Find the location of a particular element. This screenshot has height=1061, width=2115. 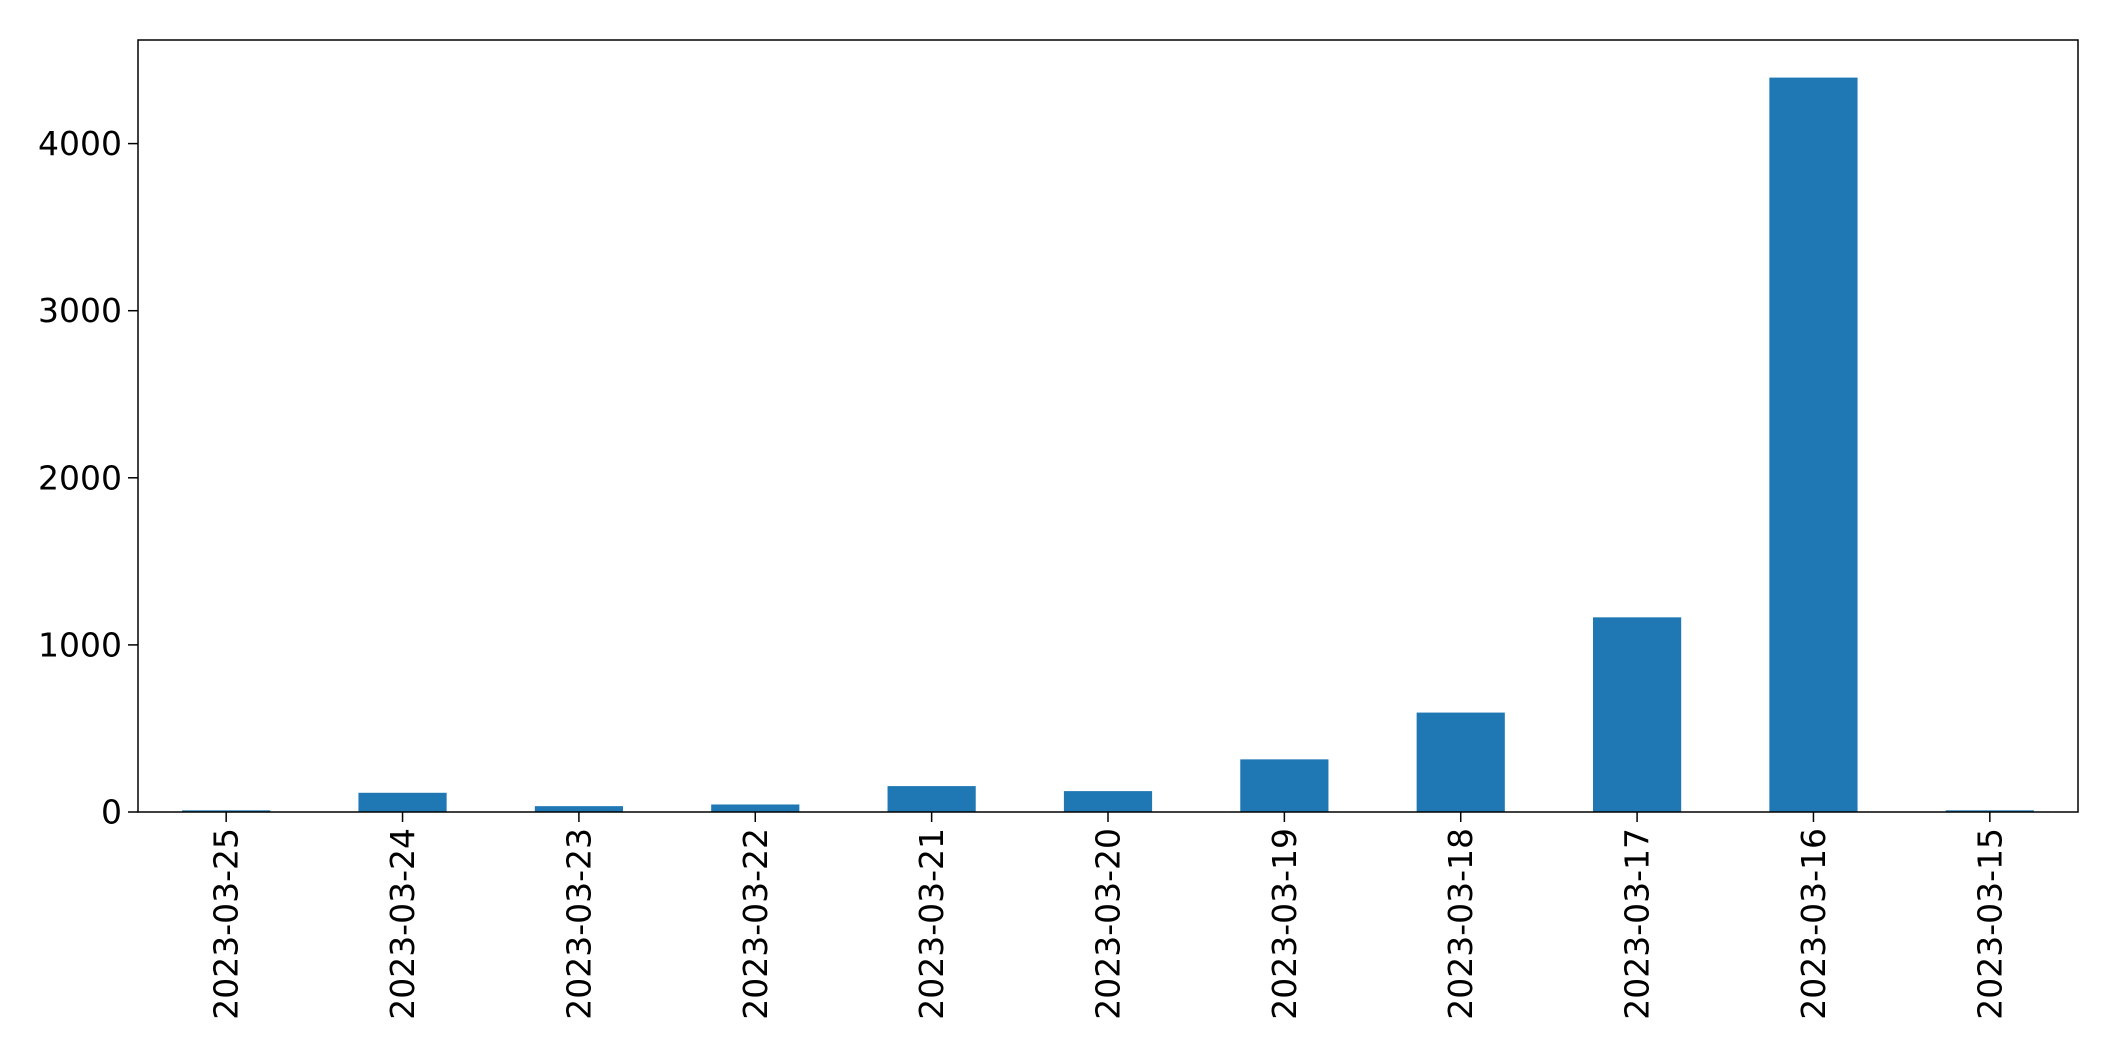

y-tick-label: 4000 is located at coordinates (80, 143).